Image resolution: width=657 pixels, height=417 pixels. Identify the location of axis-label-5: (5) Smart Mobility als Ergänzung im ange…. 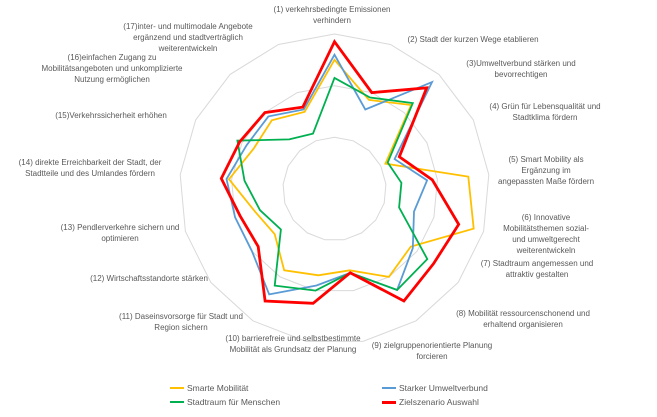
(546, 170).